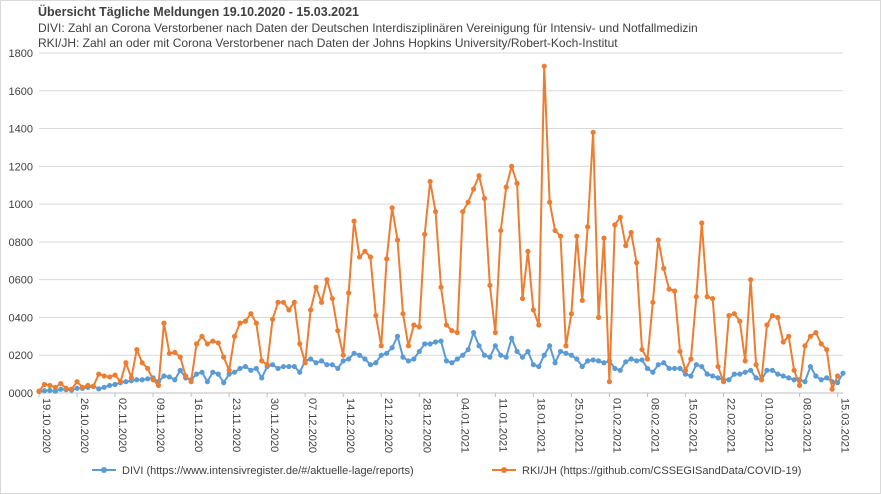  What do you see at coordinates (21, 356) in the screenshot?
I see `y-tick-label: 0200` at bounding box center [21, 356].